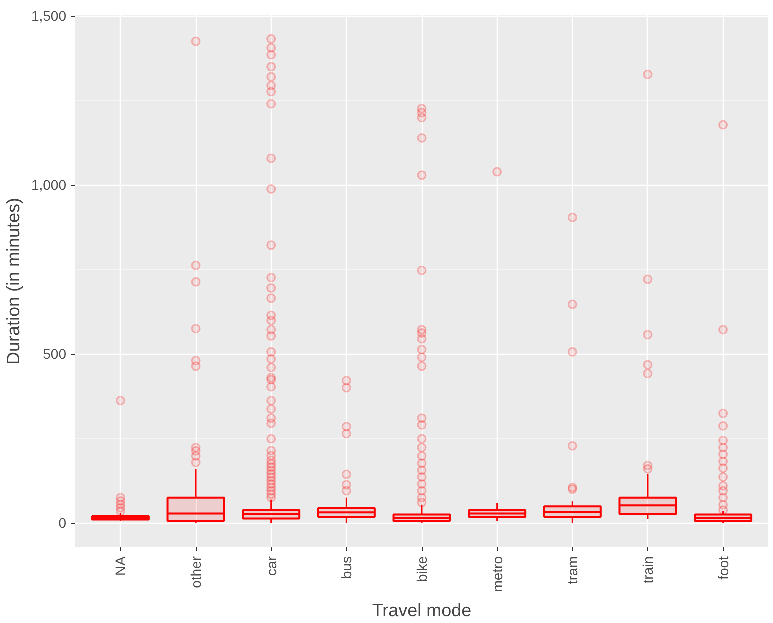 The image size is (773, 623). What do you see at coordinates (422, 569) in the screenshot?
I see `x-tick-label: bike` at bounding box center [422, 569].